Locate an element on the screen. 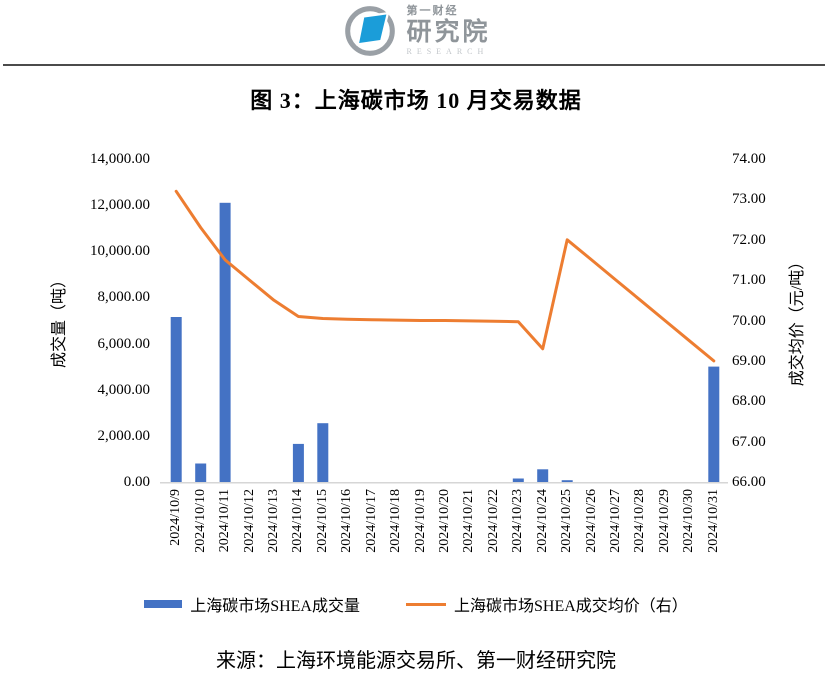  x-axis-tick: 2024/10/23 is located at coordinates (518, 521).